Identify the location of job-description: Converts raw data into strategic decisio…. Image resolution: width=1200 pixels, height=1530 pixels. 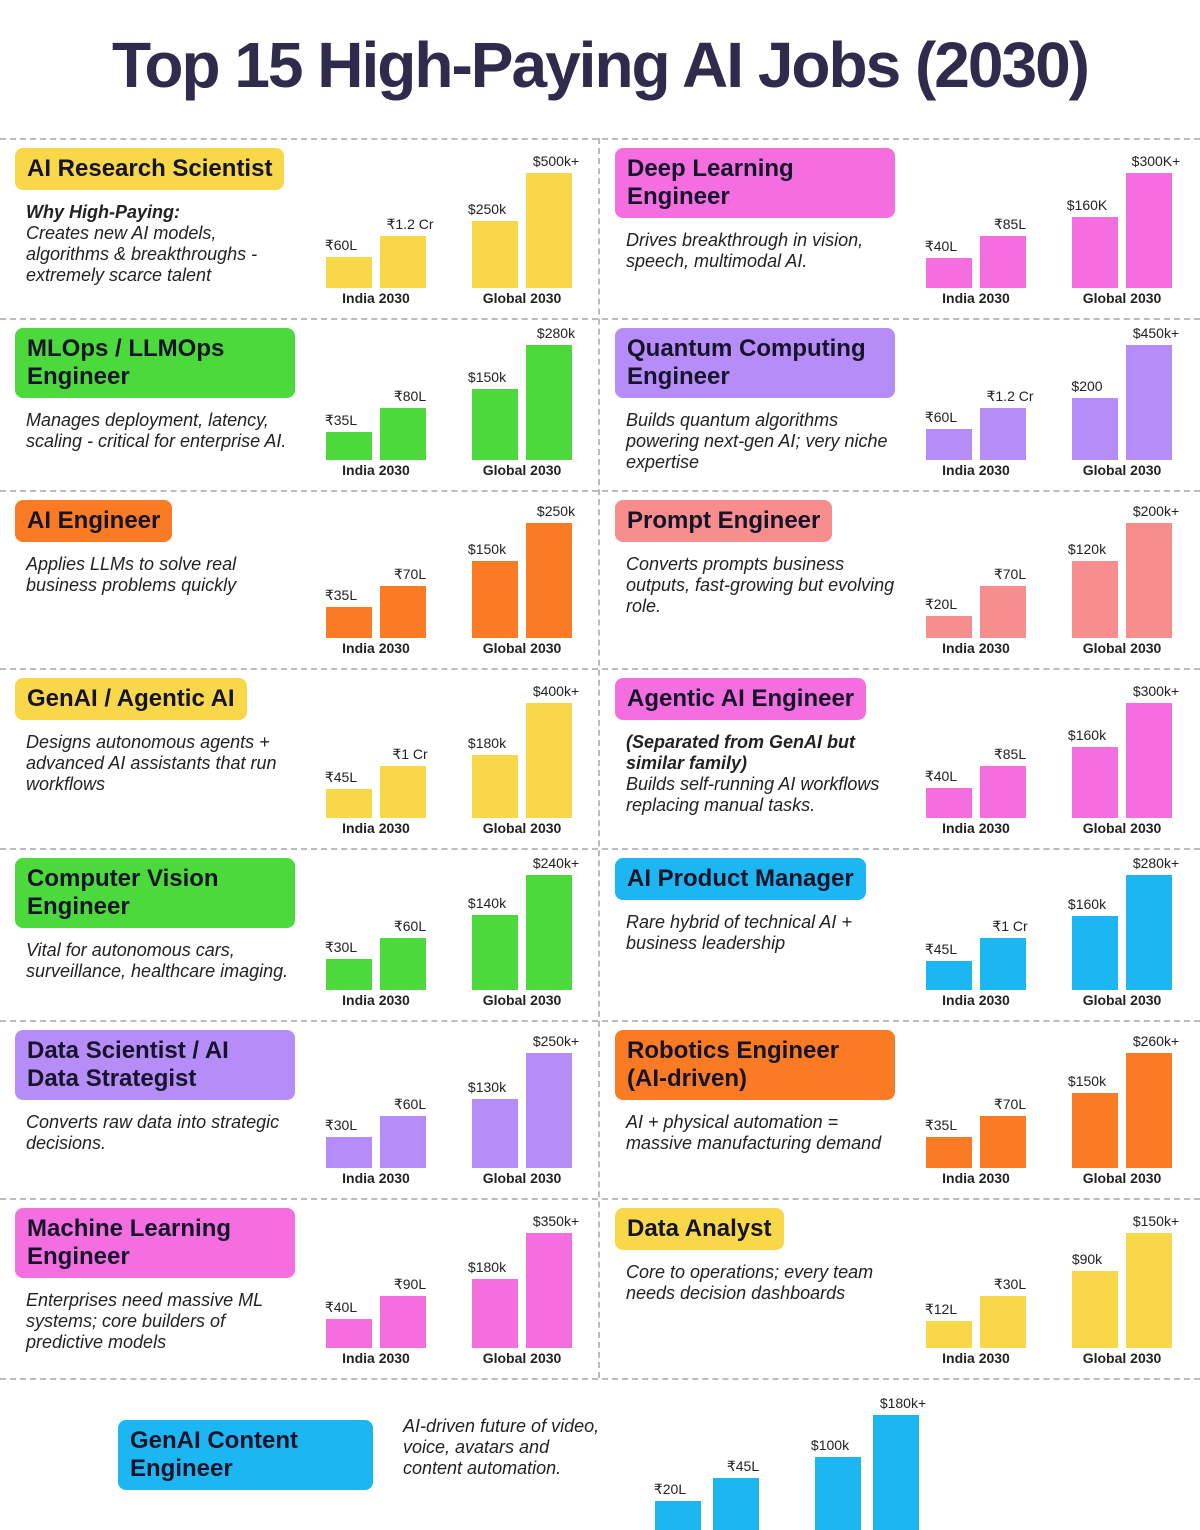
(163, 1133).